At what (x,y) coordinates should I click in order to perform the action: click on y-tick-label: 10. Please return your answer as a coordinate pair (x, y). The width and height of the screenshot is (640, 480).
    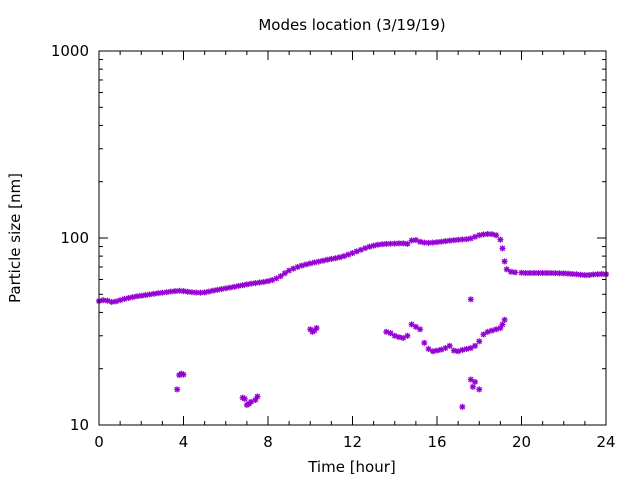
    Looking at the image, I should click on (79, 425).